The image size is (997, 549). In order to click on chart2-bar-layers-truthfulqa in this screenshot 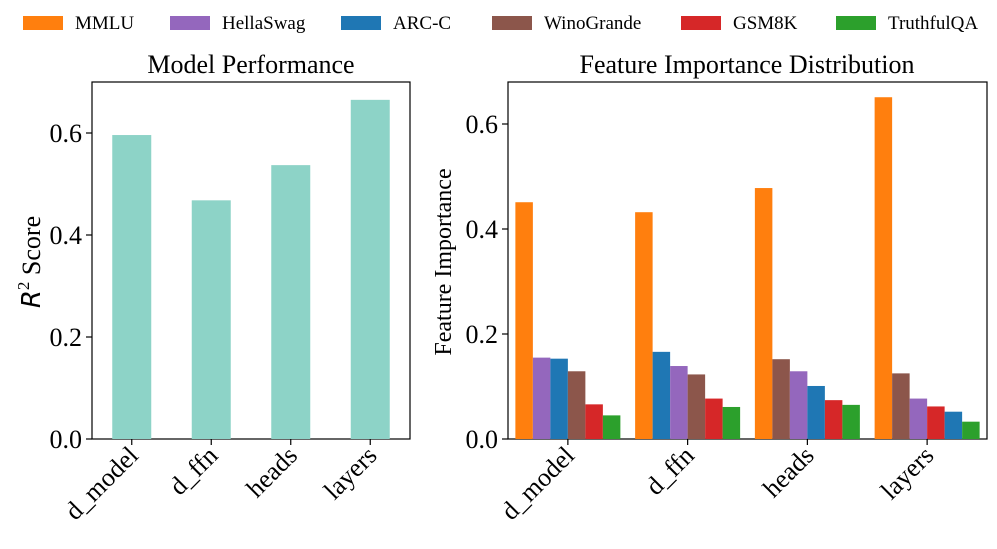, I will do `click(971, 430)`.